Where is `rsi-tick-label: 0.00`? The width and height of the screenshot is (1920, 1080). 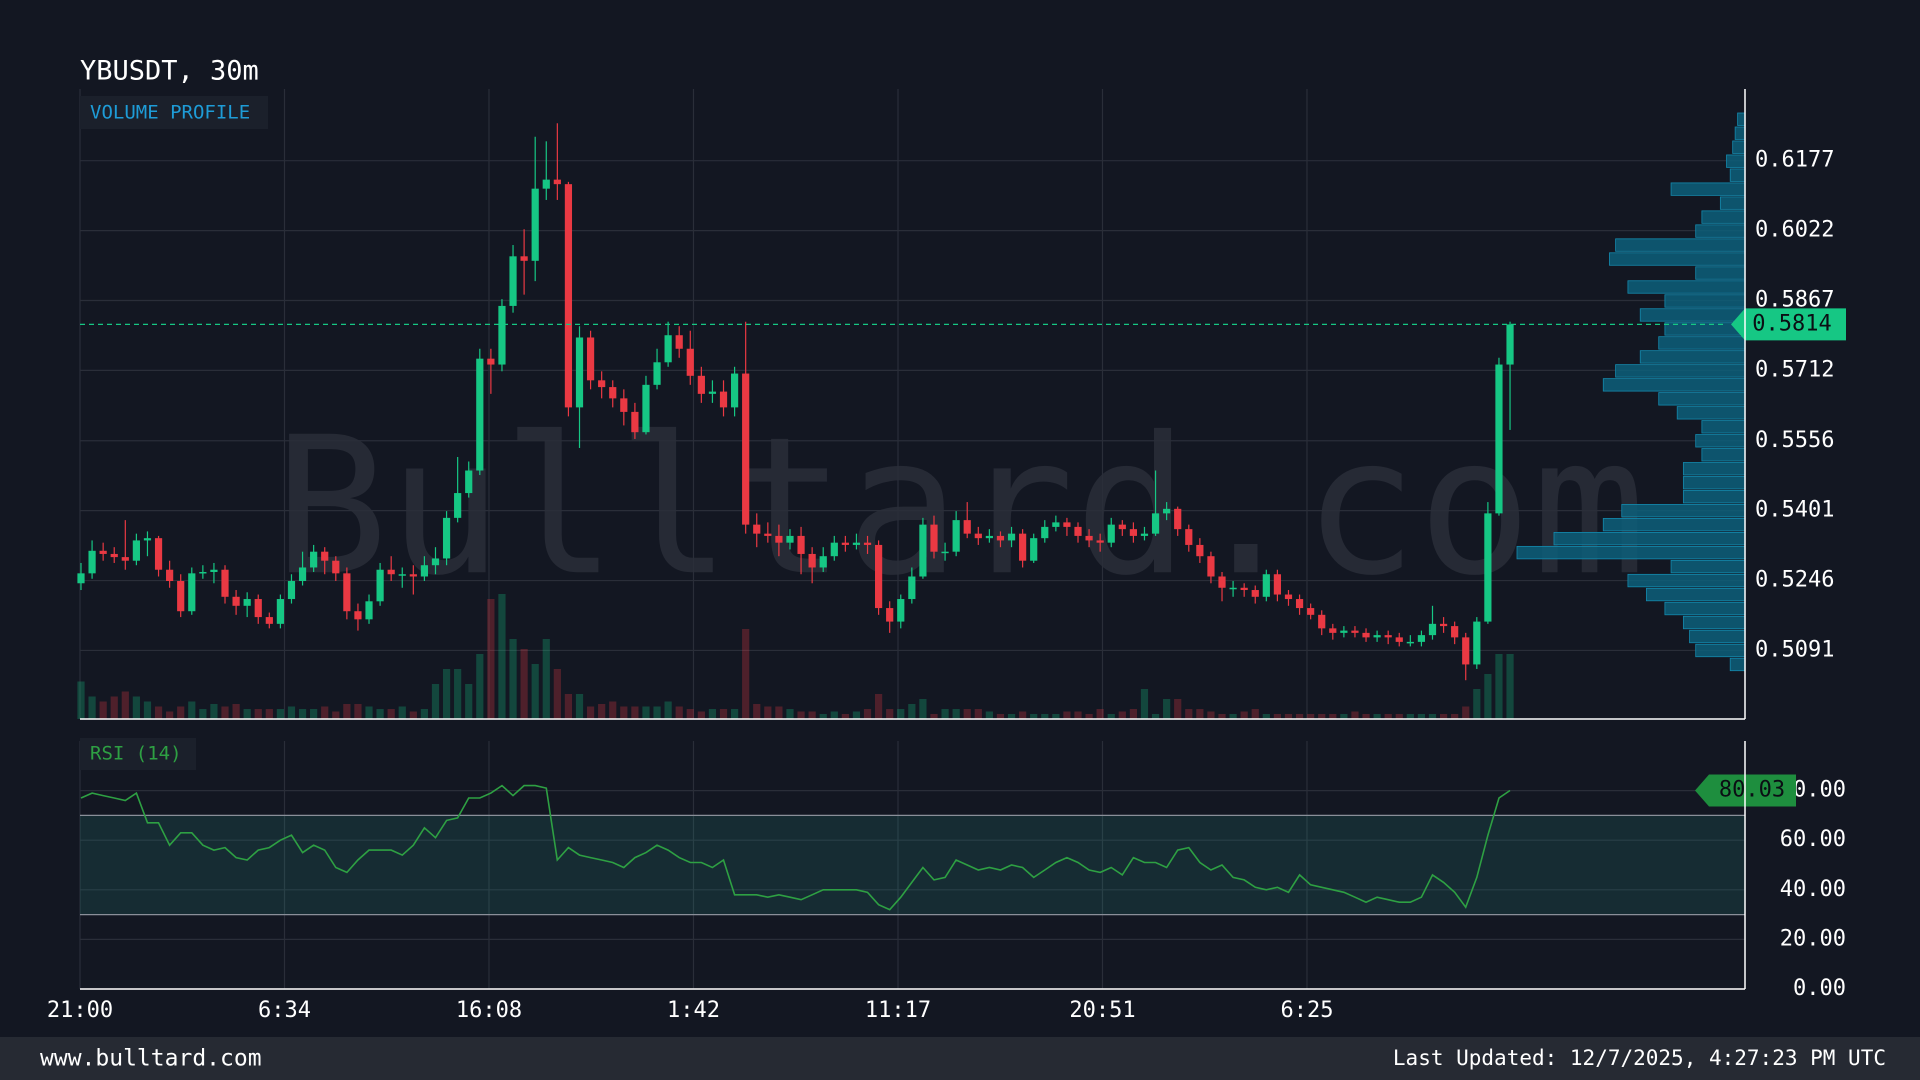
rsi-tick-label: 0.00 is located at coordinates (1819, 988).